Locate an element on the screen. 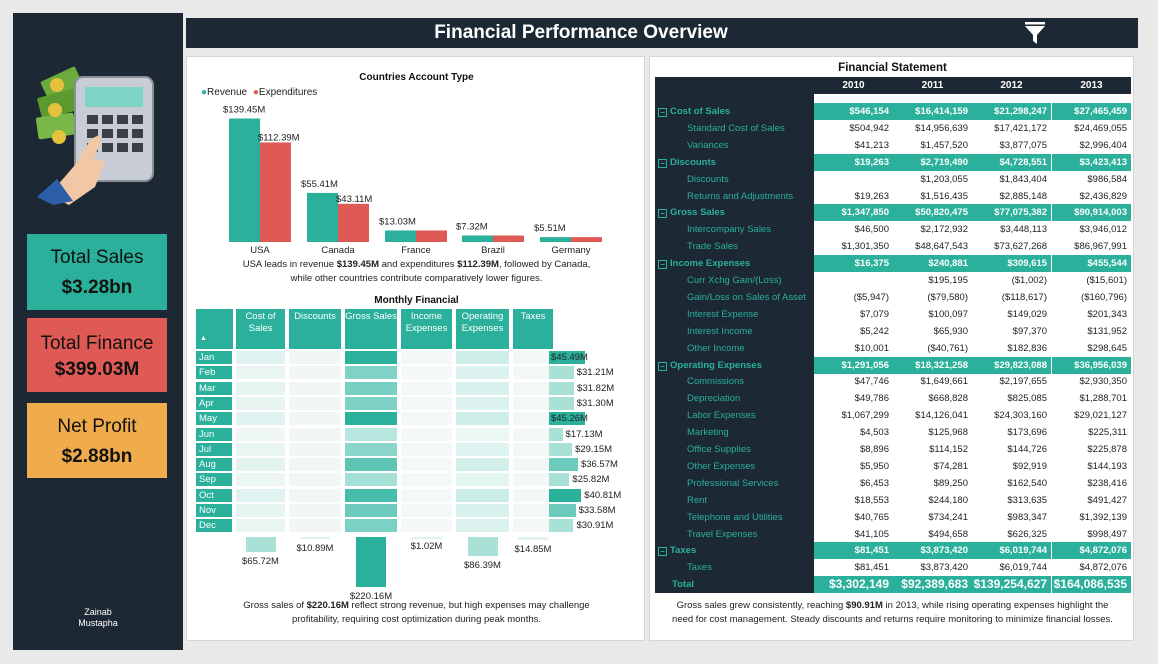 The height and width of the screenshot is (664, 1158). column-header: Cost of Sales is located at coordinates (260, 329).